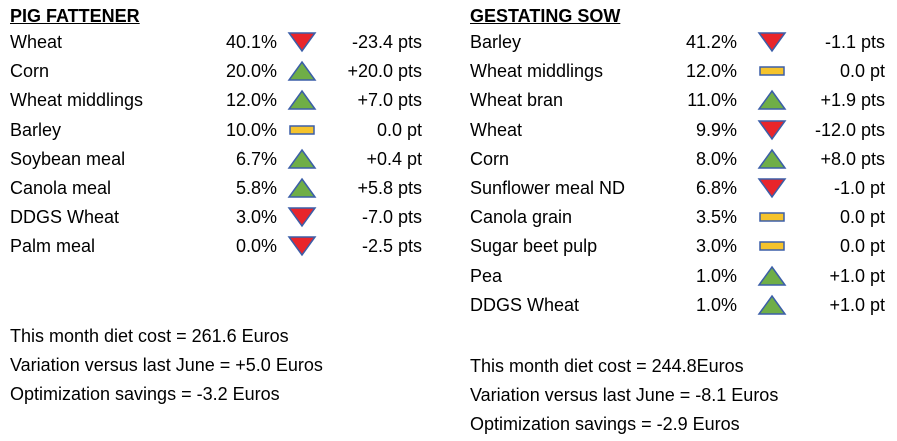 The height and width of the screenshot is (441, 897). I want to click on ingredient-row: Corn 20.0% +20.0 pts, so click(230, 71).